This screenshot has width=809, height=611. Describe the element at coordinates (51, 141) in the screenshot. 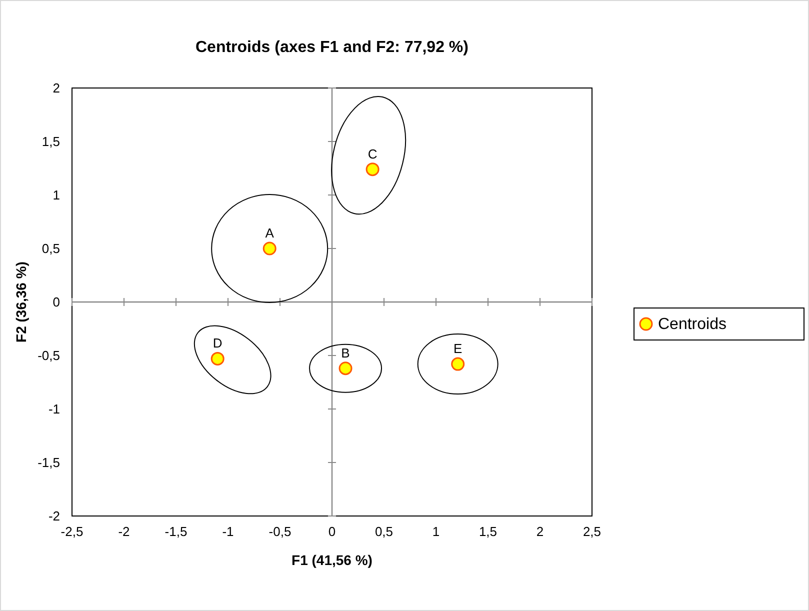

I see `y-tick-label: 1,5` at that location.